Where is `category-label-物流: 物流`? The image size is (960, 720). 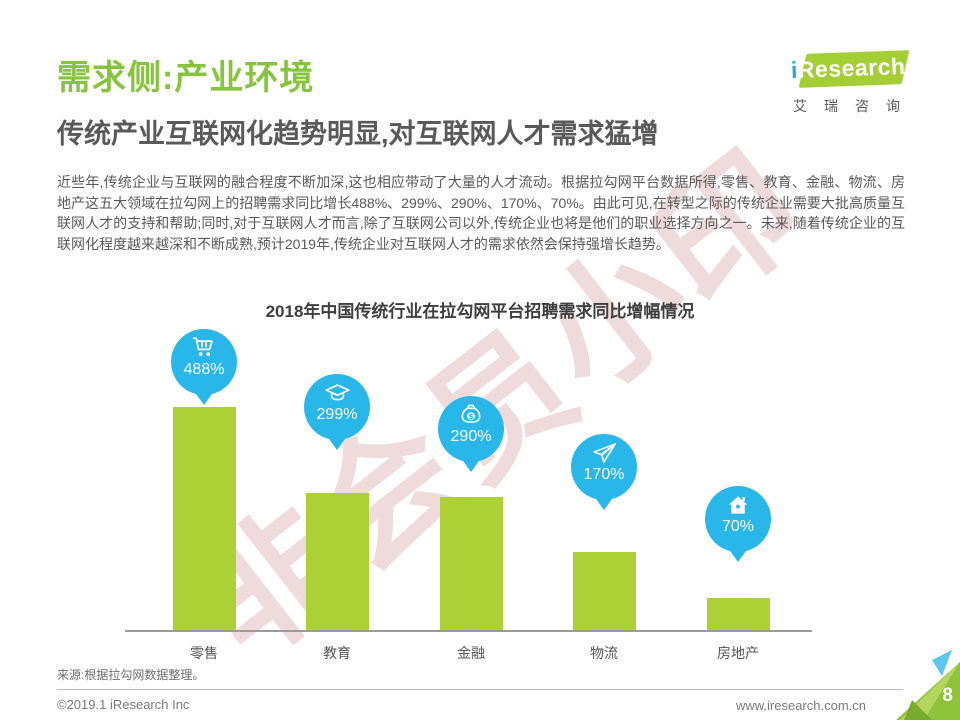
category-label-物流: 物流 is located at coordinates (604, 653).